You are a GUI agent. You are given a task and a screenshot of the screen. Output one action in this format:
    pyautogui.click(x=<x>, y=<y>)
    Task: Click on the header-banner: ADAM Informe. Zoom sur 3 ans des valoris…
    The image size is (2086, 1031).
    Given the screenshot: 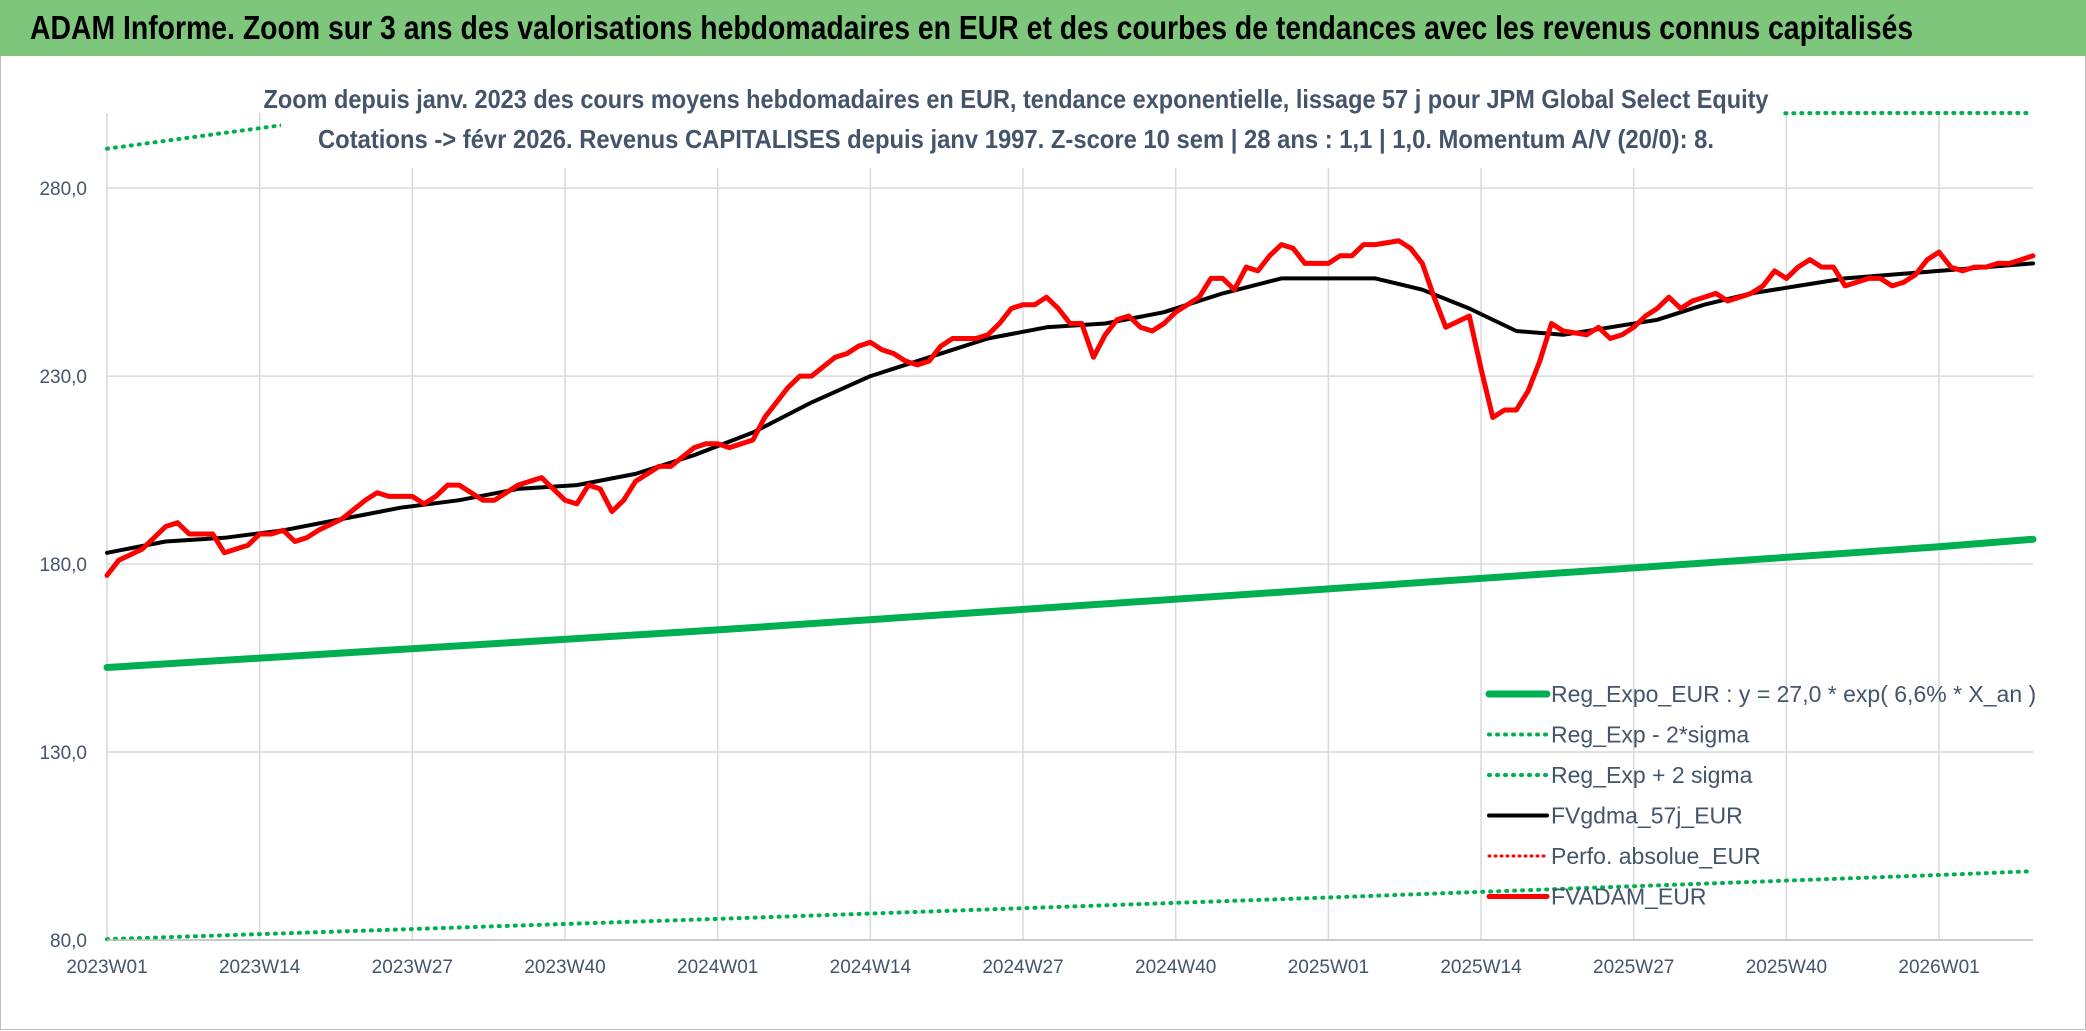 What is the action you would take?
    pyautogui.click(x=1043, y=29)
    